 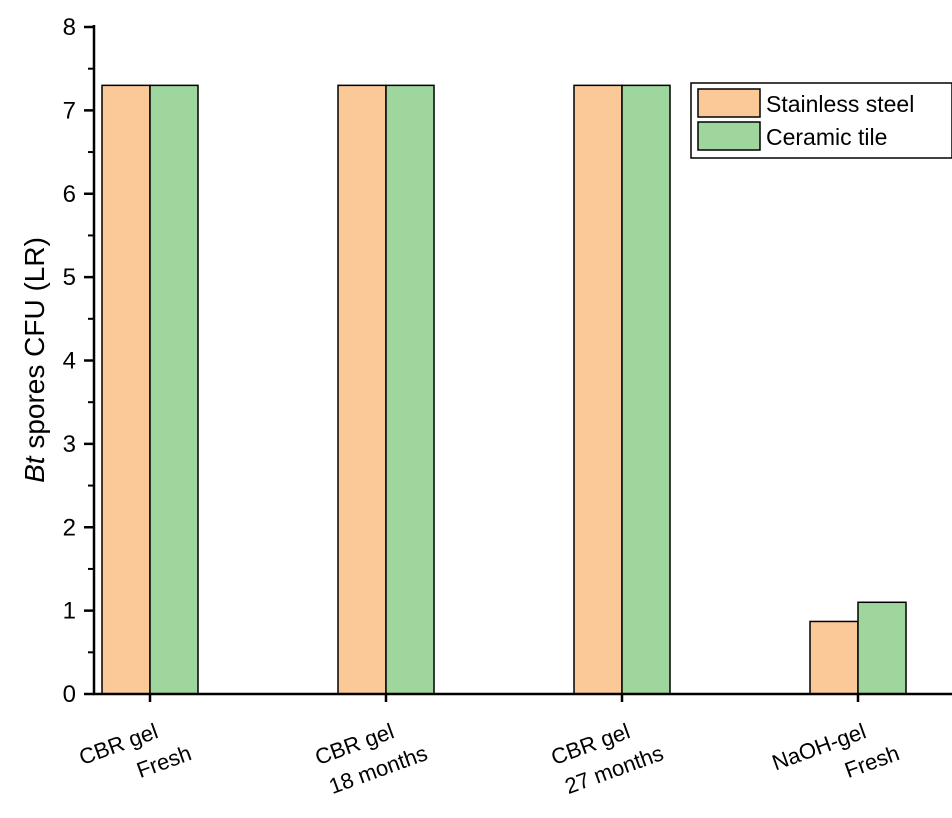 I want to click on legend-label-ceramic-tile: Ceramic tile, so click(x=826, y=137).